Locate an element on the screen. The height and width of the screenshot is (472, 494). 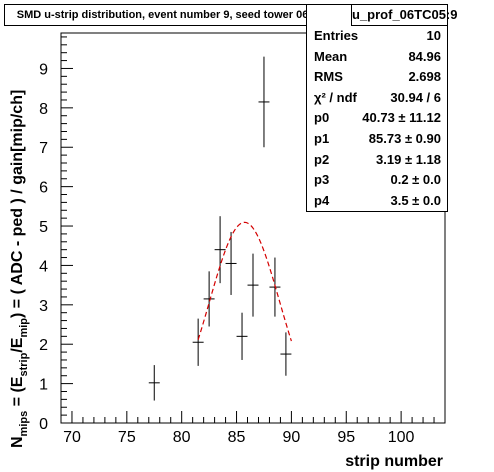
x-axis-label: strip number is located at coordinates (394, 461).